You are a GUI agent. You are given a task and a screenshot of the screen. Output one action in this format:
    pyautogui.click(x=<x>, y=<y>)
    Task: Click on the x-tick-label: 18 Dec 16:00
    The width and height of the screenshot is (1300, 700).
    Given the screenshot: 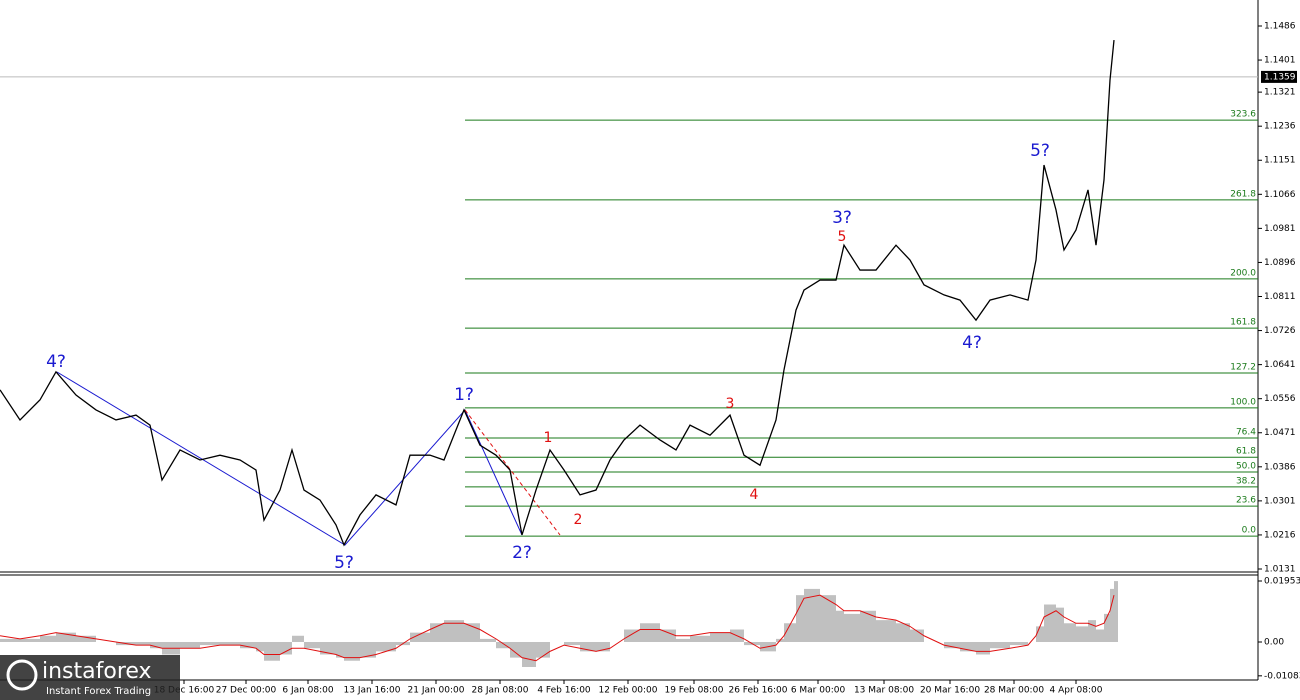 What is the action you would take?
    pyautogui.click(x=184, y=691)
    